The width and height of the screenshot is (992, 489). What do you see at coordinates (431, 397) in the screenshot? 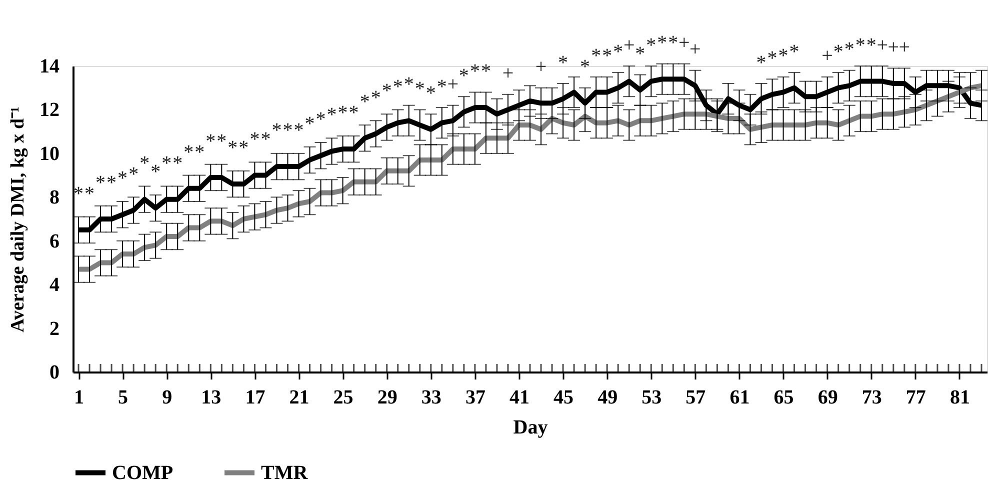
I see `x-tick-label: 33` at bounding box center [431, 397].